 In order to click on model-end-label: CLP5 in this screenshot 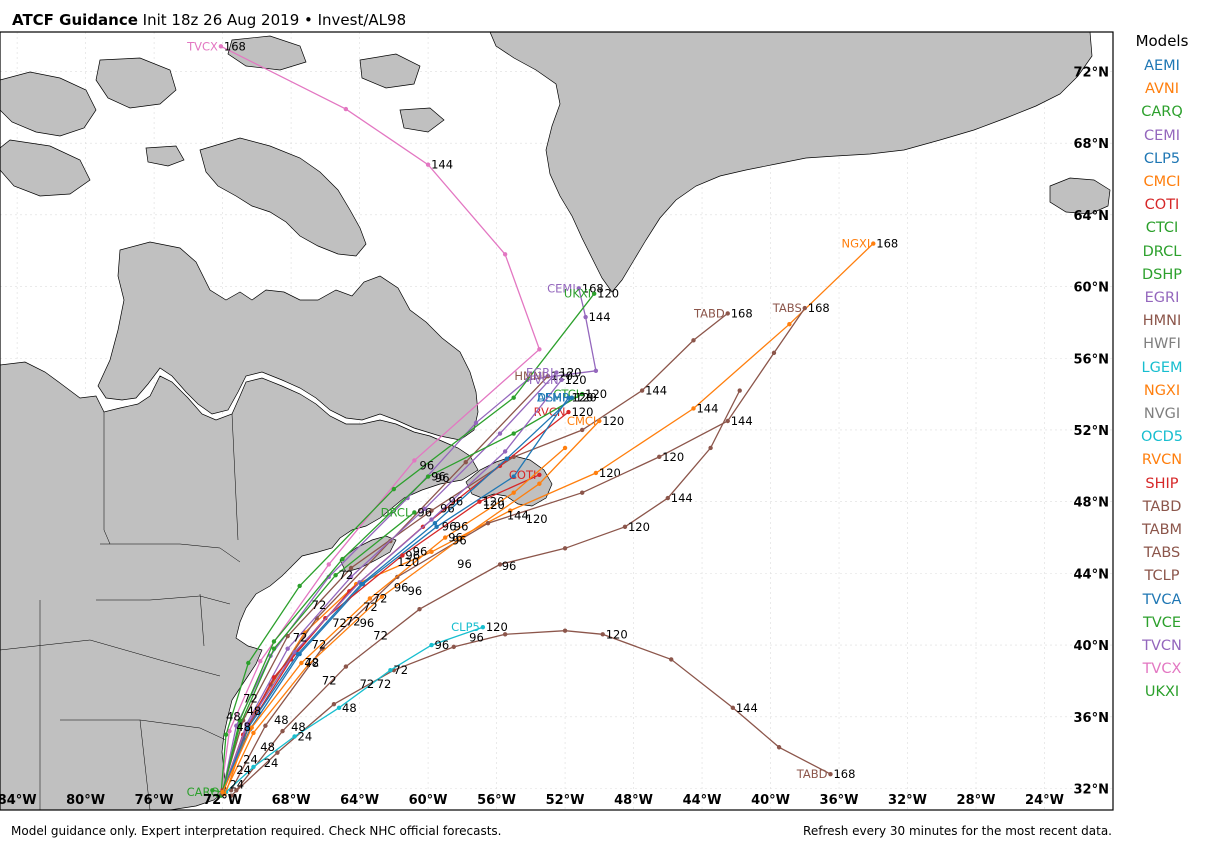, I will do `click(465, 627)`.